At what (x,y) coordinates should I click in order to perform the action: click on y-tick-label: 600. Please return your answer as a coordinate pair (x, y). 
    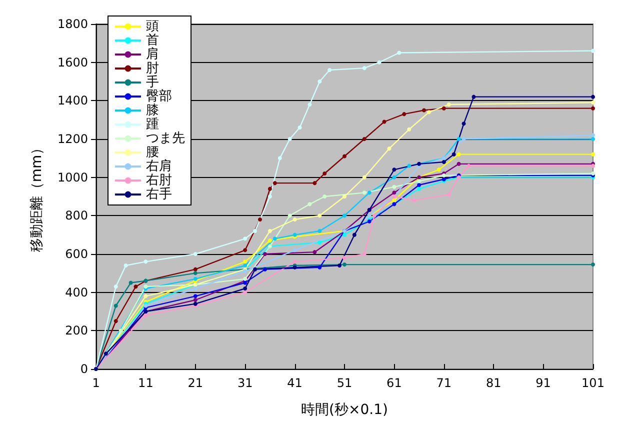
    Looking at the image, I should click on (76, 254).